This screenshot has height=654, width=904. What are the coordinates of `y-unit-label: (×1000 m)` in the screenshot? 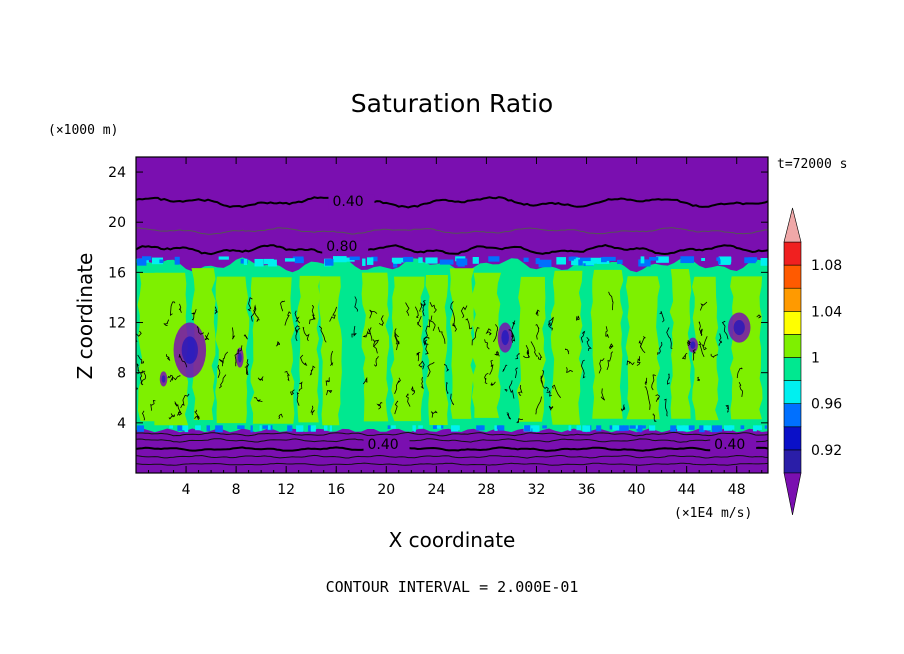 It's located at (83, 130).